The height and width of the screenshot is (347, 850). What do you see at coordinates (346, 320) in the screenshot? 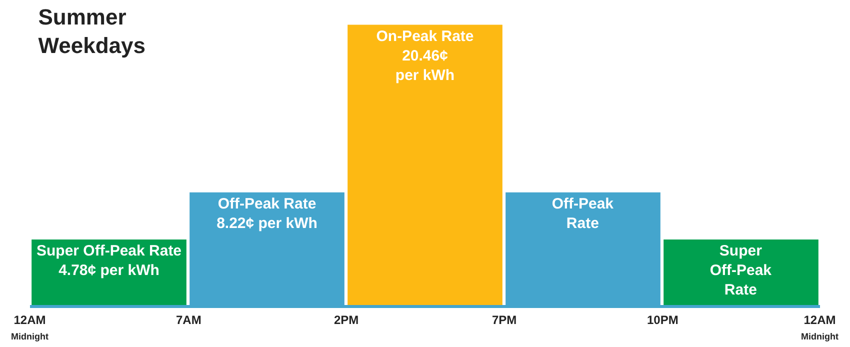
I see `text: 2PM` at bounding box center [346, 320].